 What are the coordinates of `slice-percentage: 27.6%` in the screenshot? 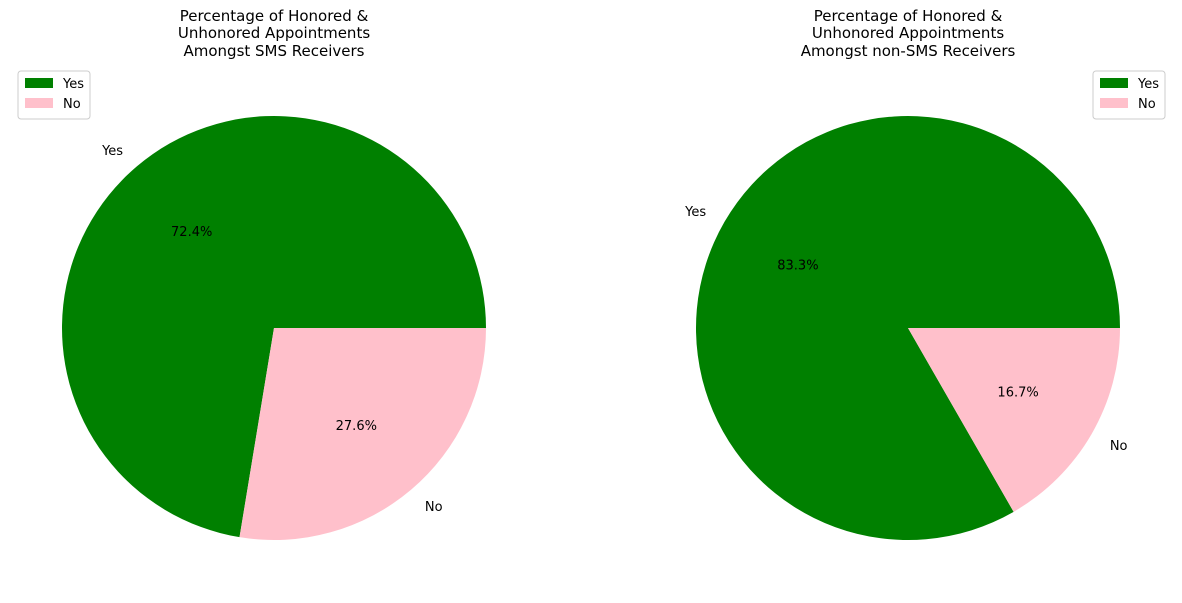 It's located at (356, 426).